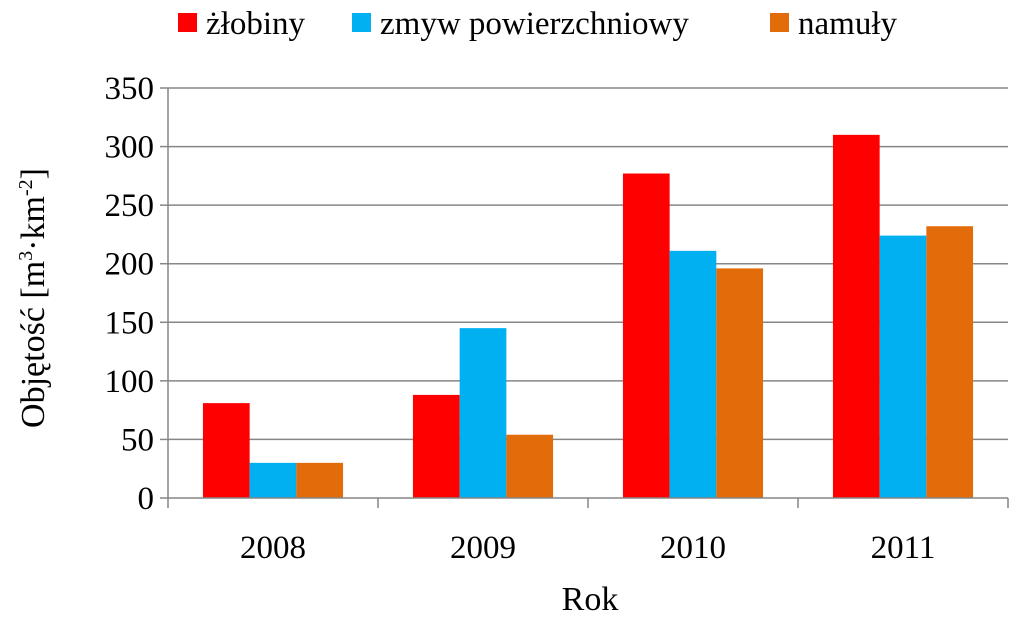  I want to click on y-tick-label: 300, so click(130, 148).